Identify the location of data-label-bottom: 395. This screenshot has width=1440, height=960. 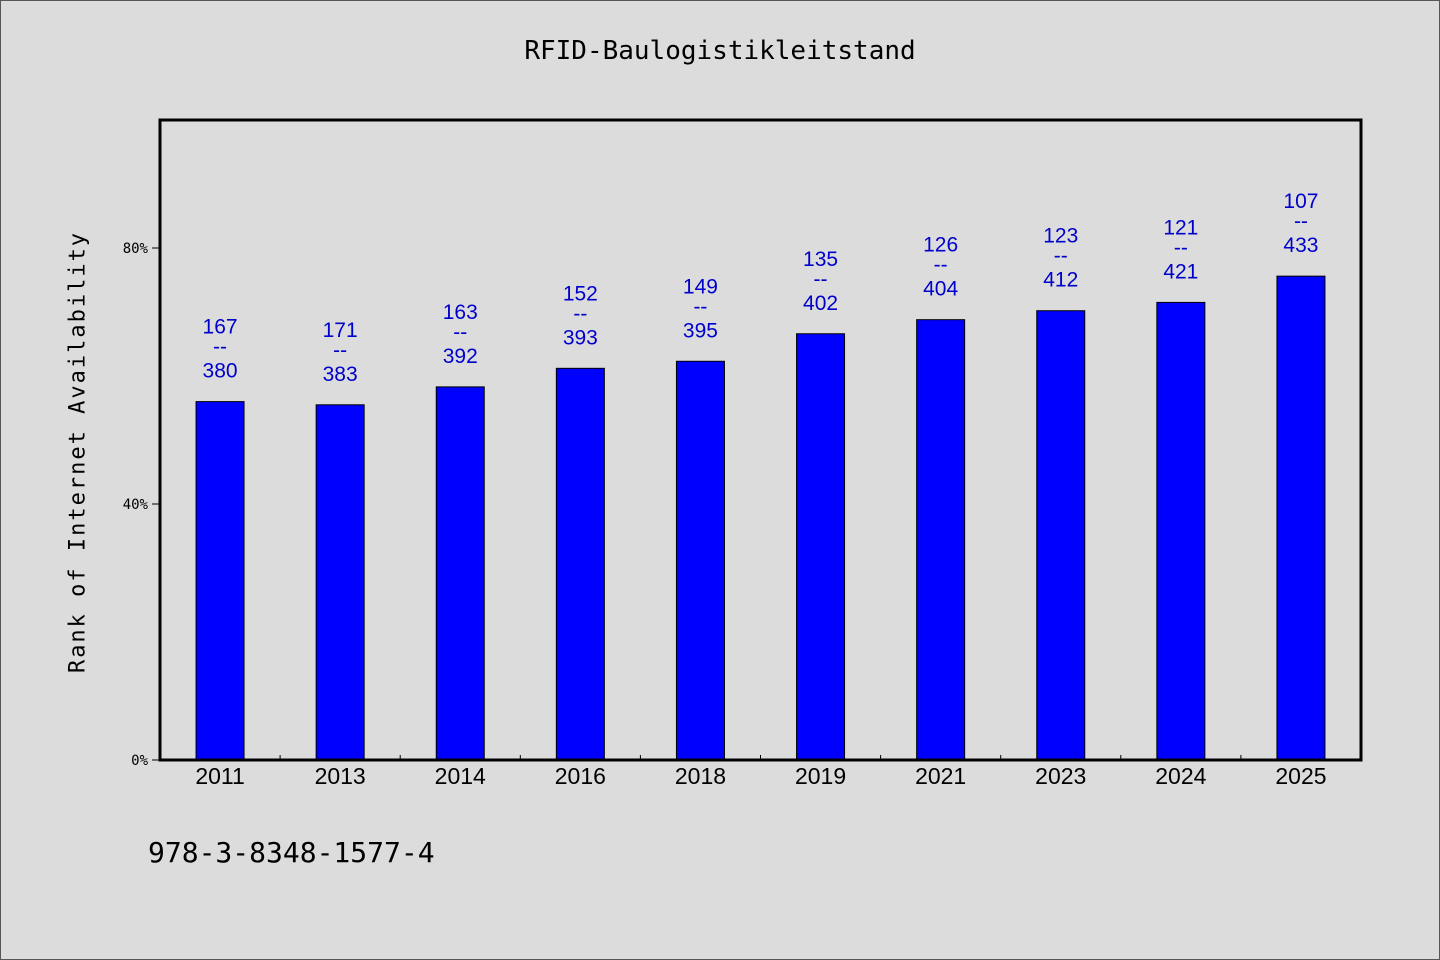
(700, 330).